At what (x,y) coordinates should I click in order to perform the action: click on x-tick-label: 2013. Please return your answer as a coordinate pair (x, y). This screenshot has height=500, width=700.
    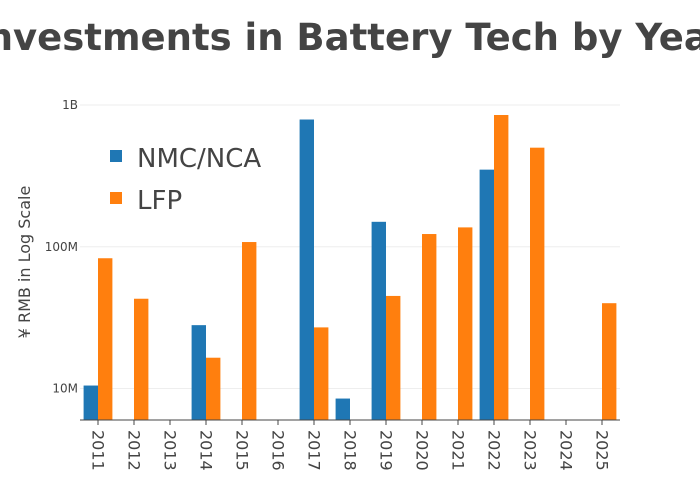
    Looking at the image, I should click on (170, 450).